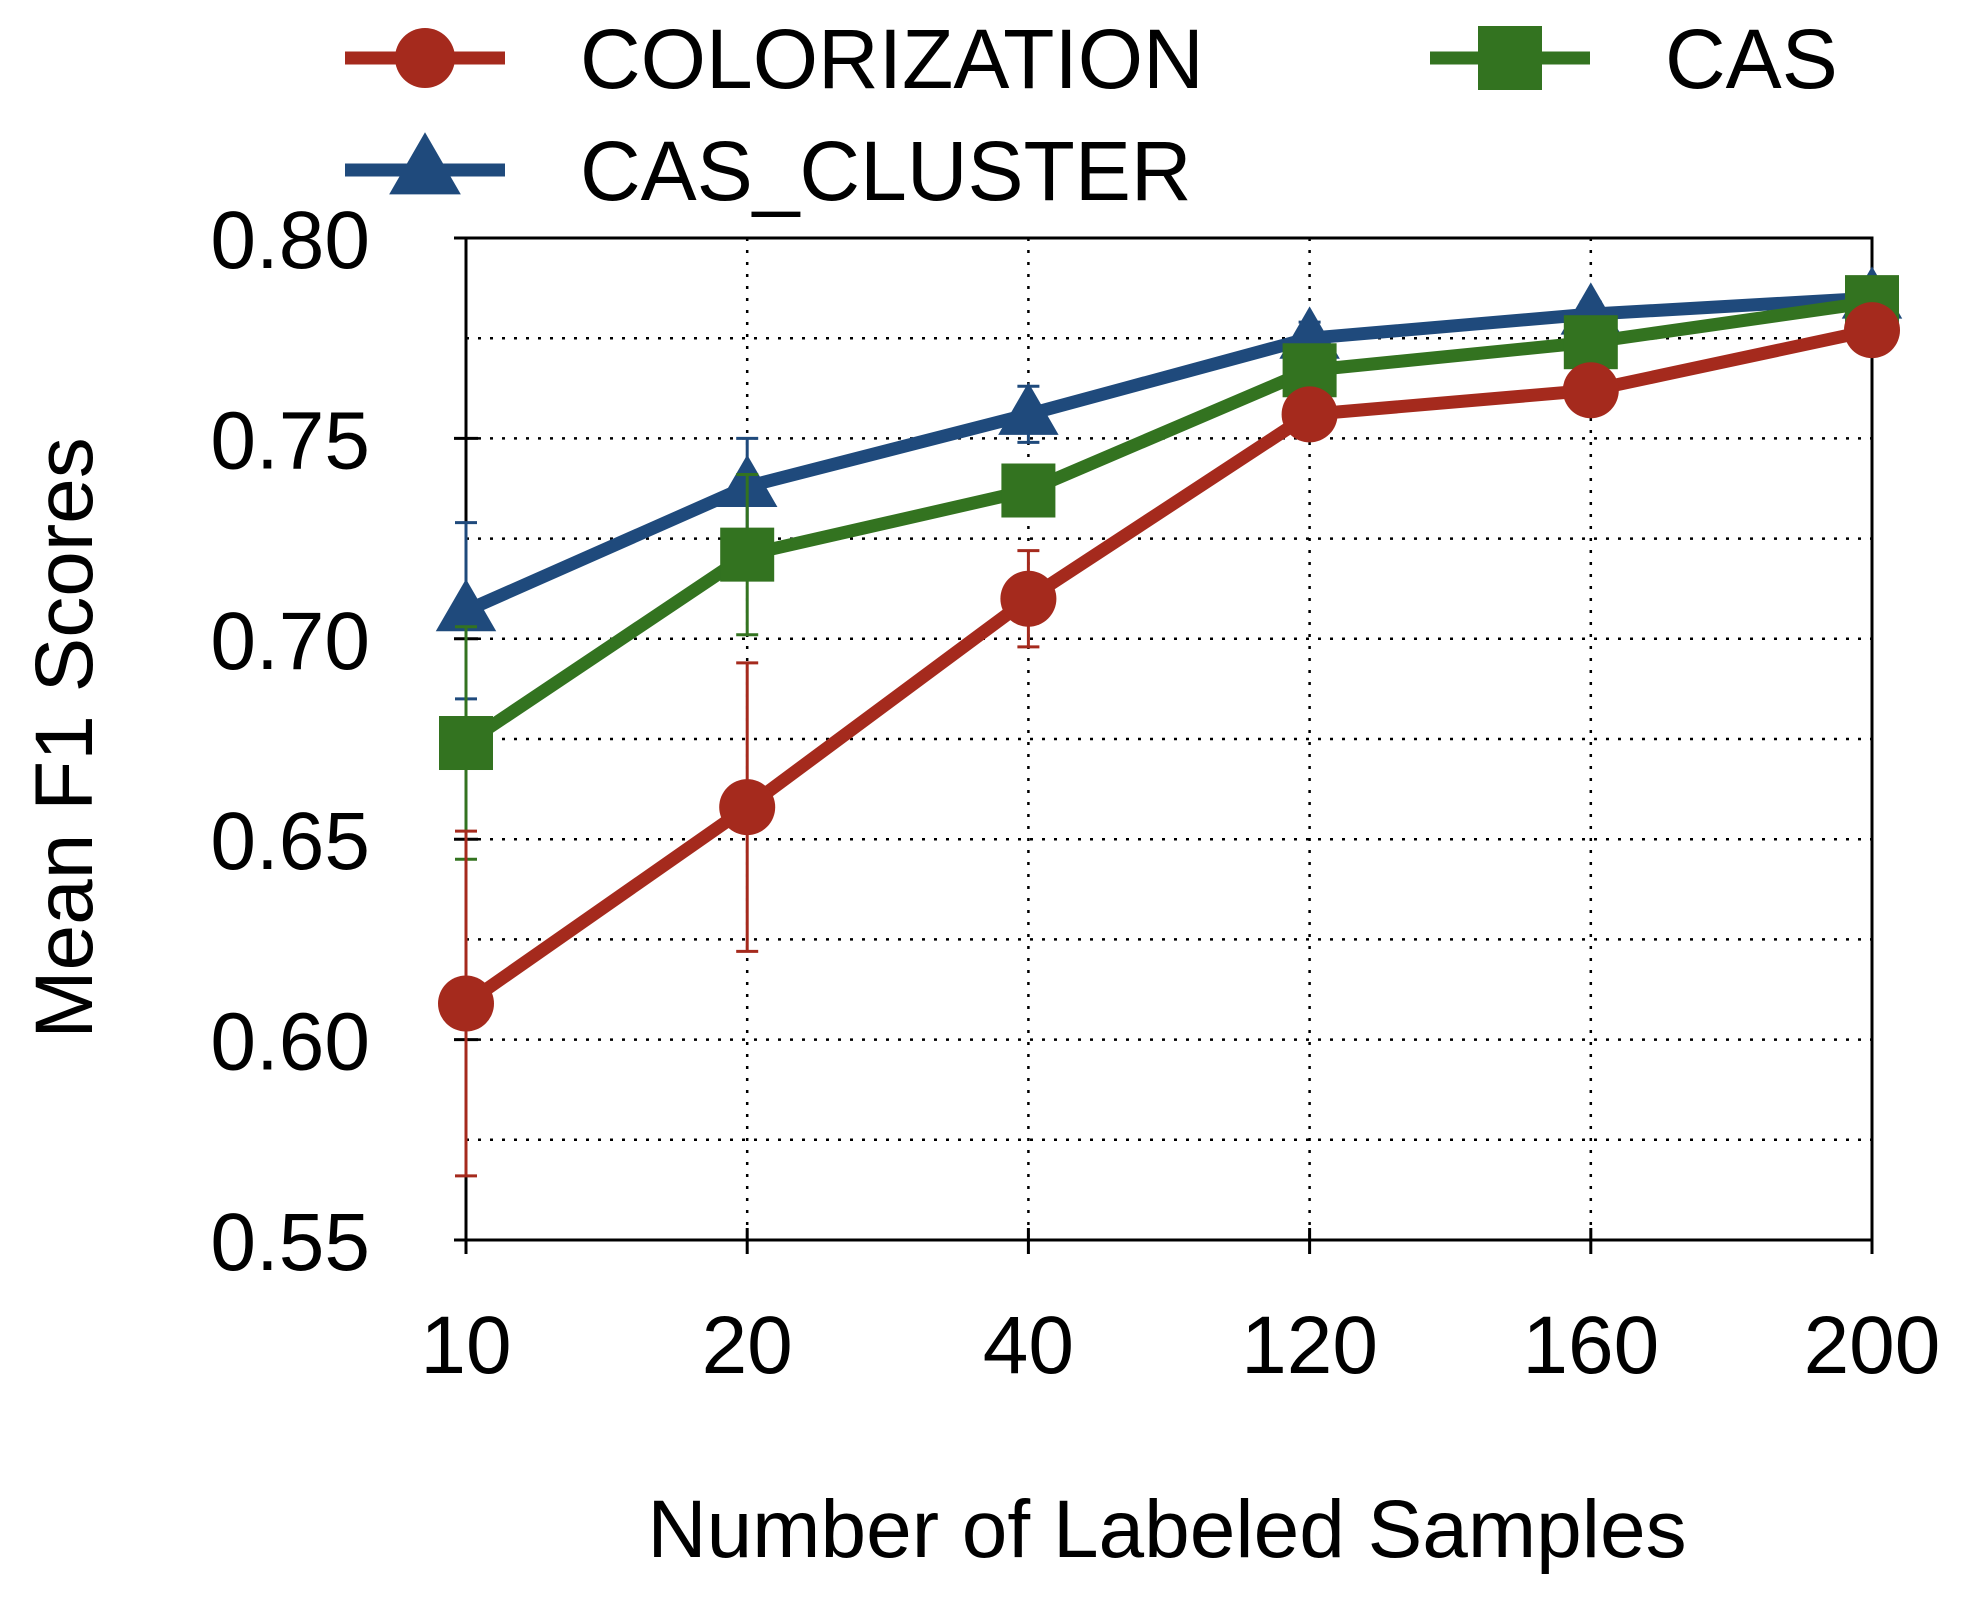 This screenshot has width=1970, height=1610. What do you see at coordinates (1309, 1345) in the screenshot?
I see `x-tick-label: 120` at bounding box center [1309, 1345].